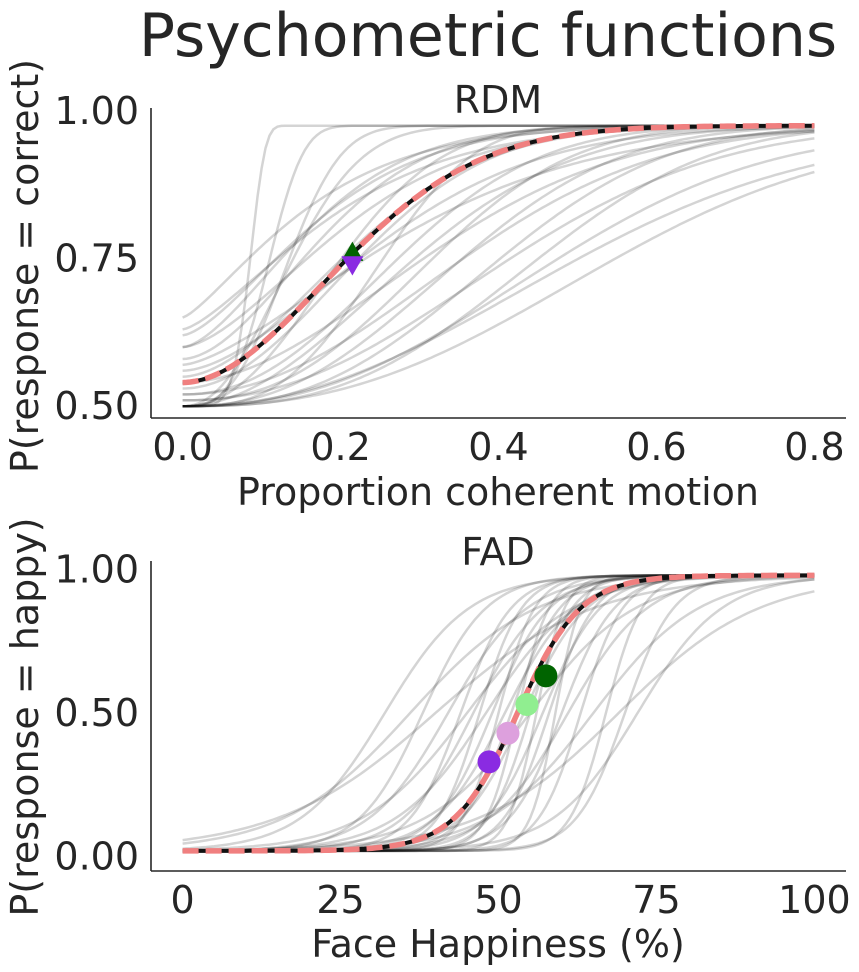  Describe the element at coordinates (96, 857) in the screenshot. I see `y-tick-label: 0.00` at that location.